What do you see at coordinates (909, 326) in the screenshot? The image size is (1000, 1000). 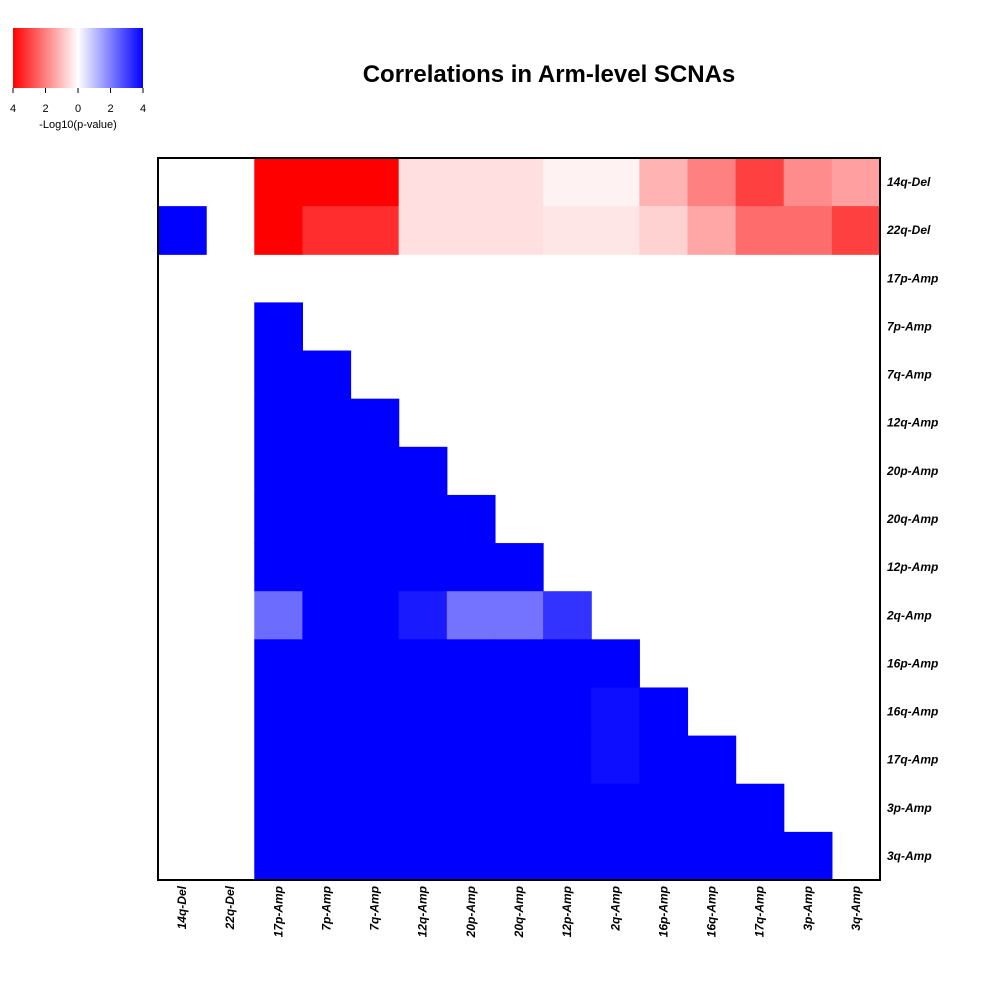 I see `row-label: 7p-Amp` at bounding box center [909, 326].